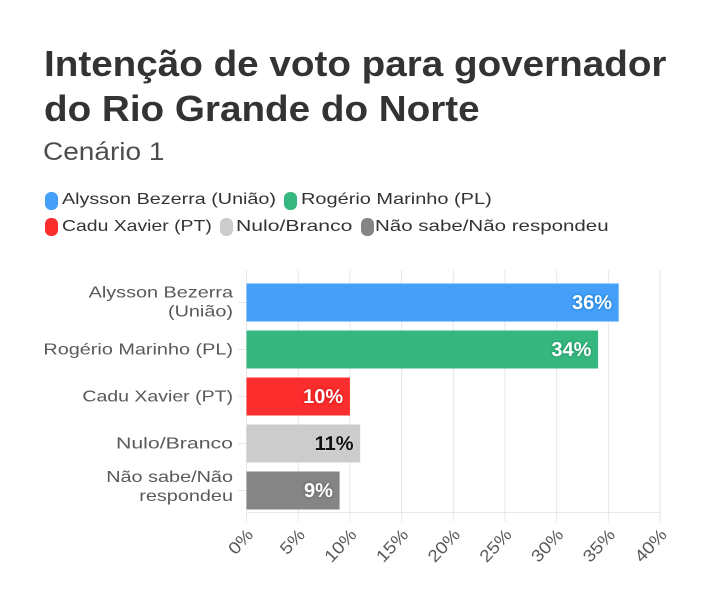  Describe the element at coordinates (186, 496) in the screenshot. I see `svg-text: respondeu` at that location.